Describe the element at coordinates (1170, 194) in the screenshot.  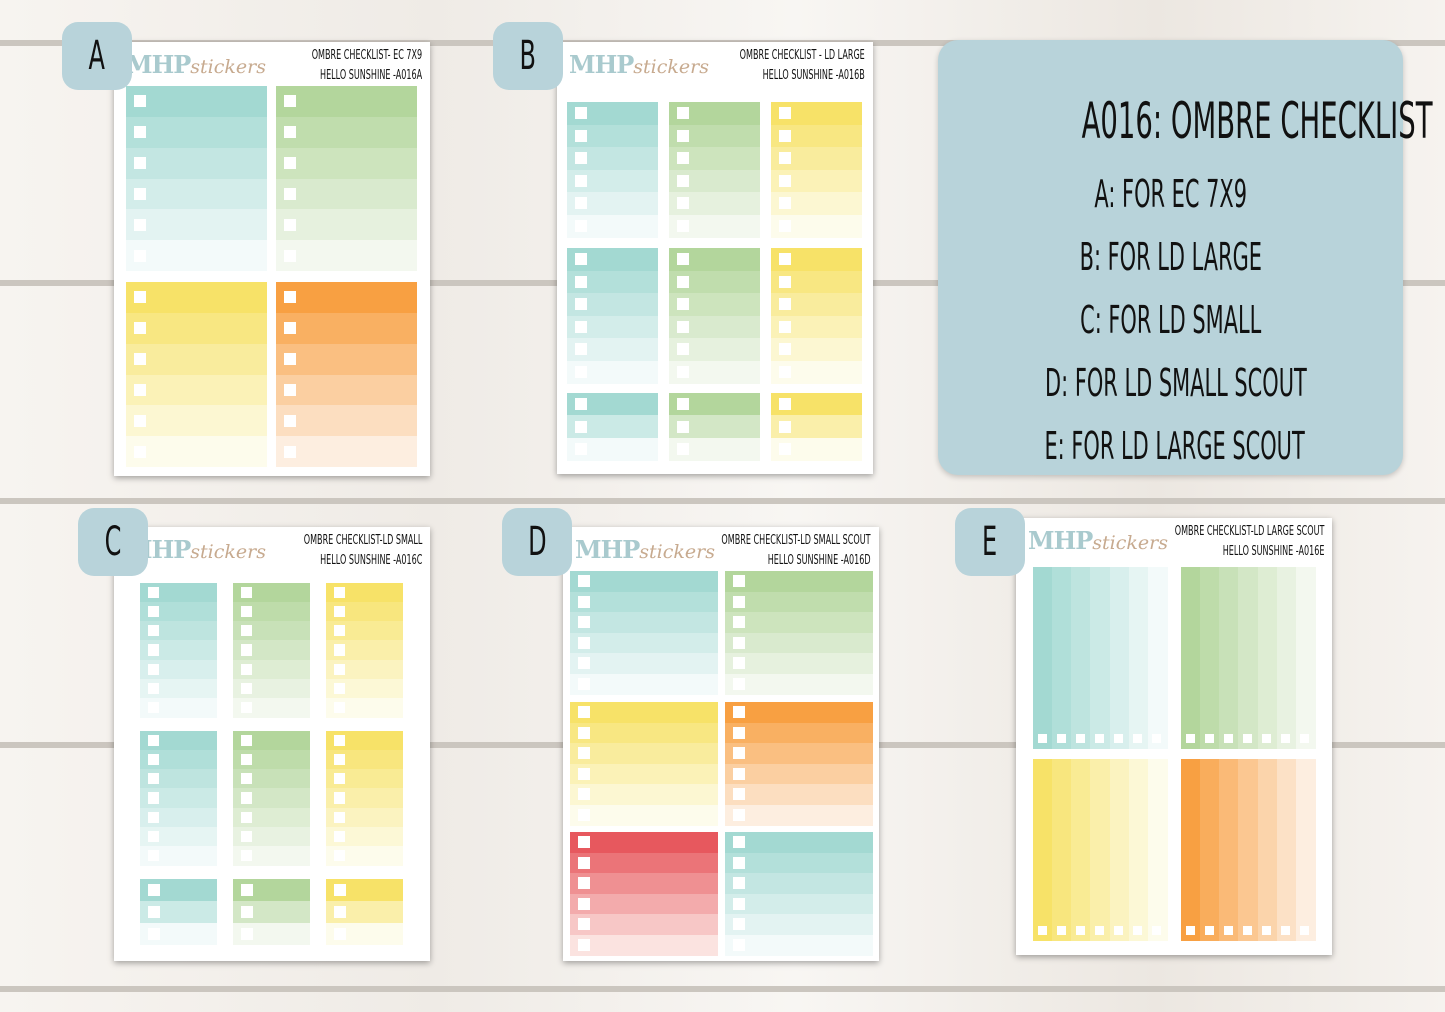
I see `panel-item-text: A: FOR EC 7X9` at that location.